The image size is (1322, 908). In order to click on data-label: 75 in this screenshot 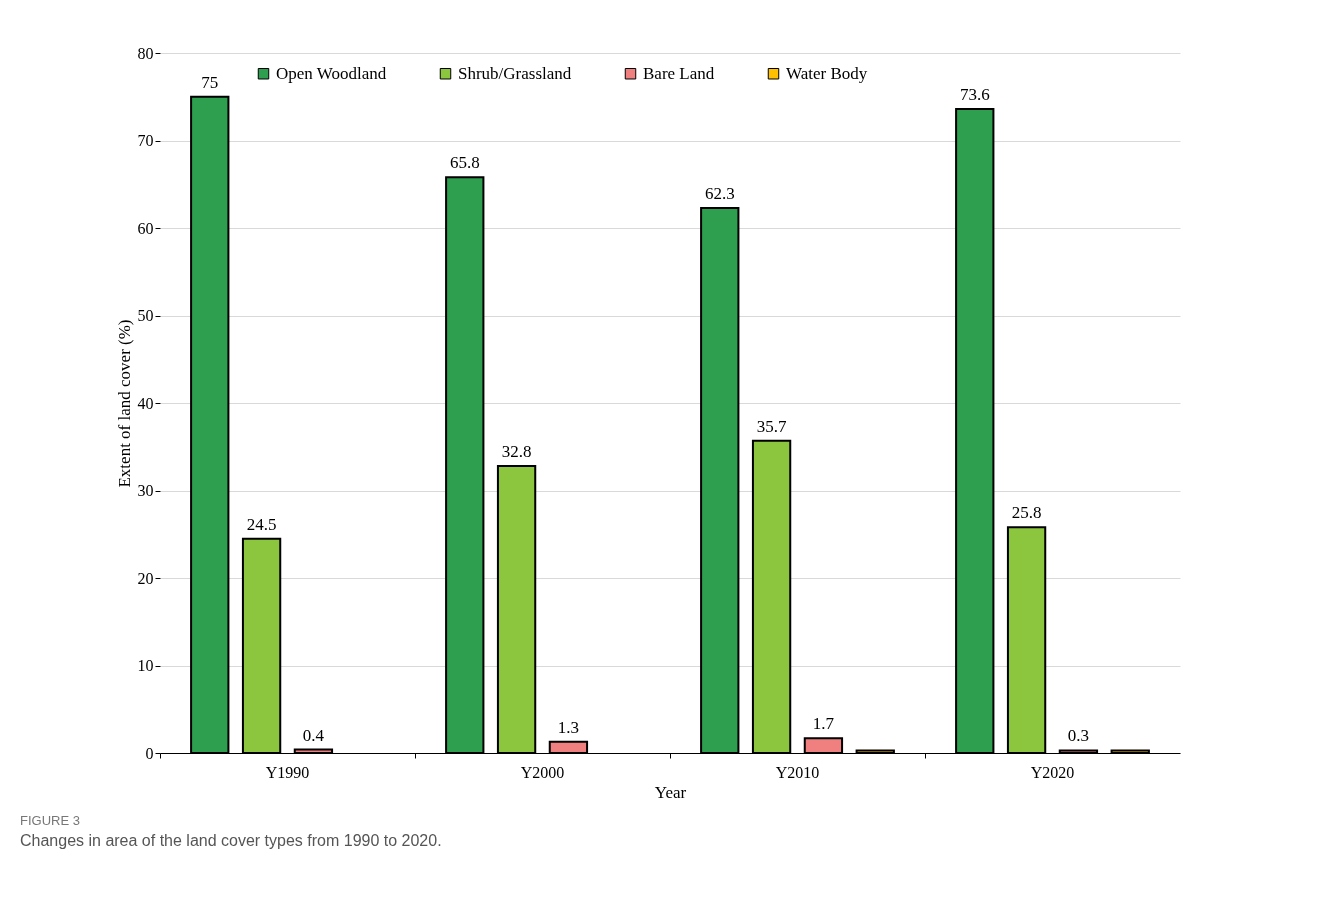, I will do `click(210, 82)`.